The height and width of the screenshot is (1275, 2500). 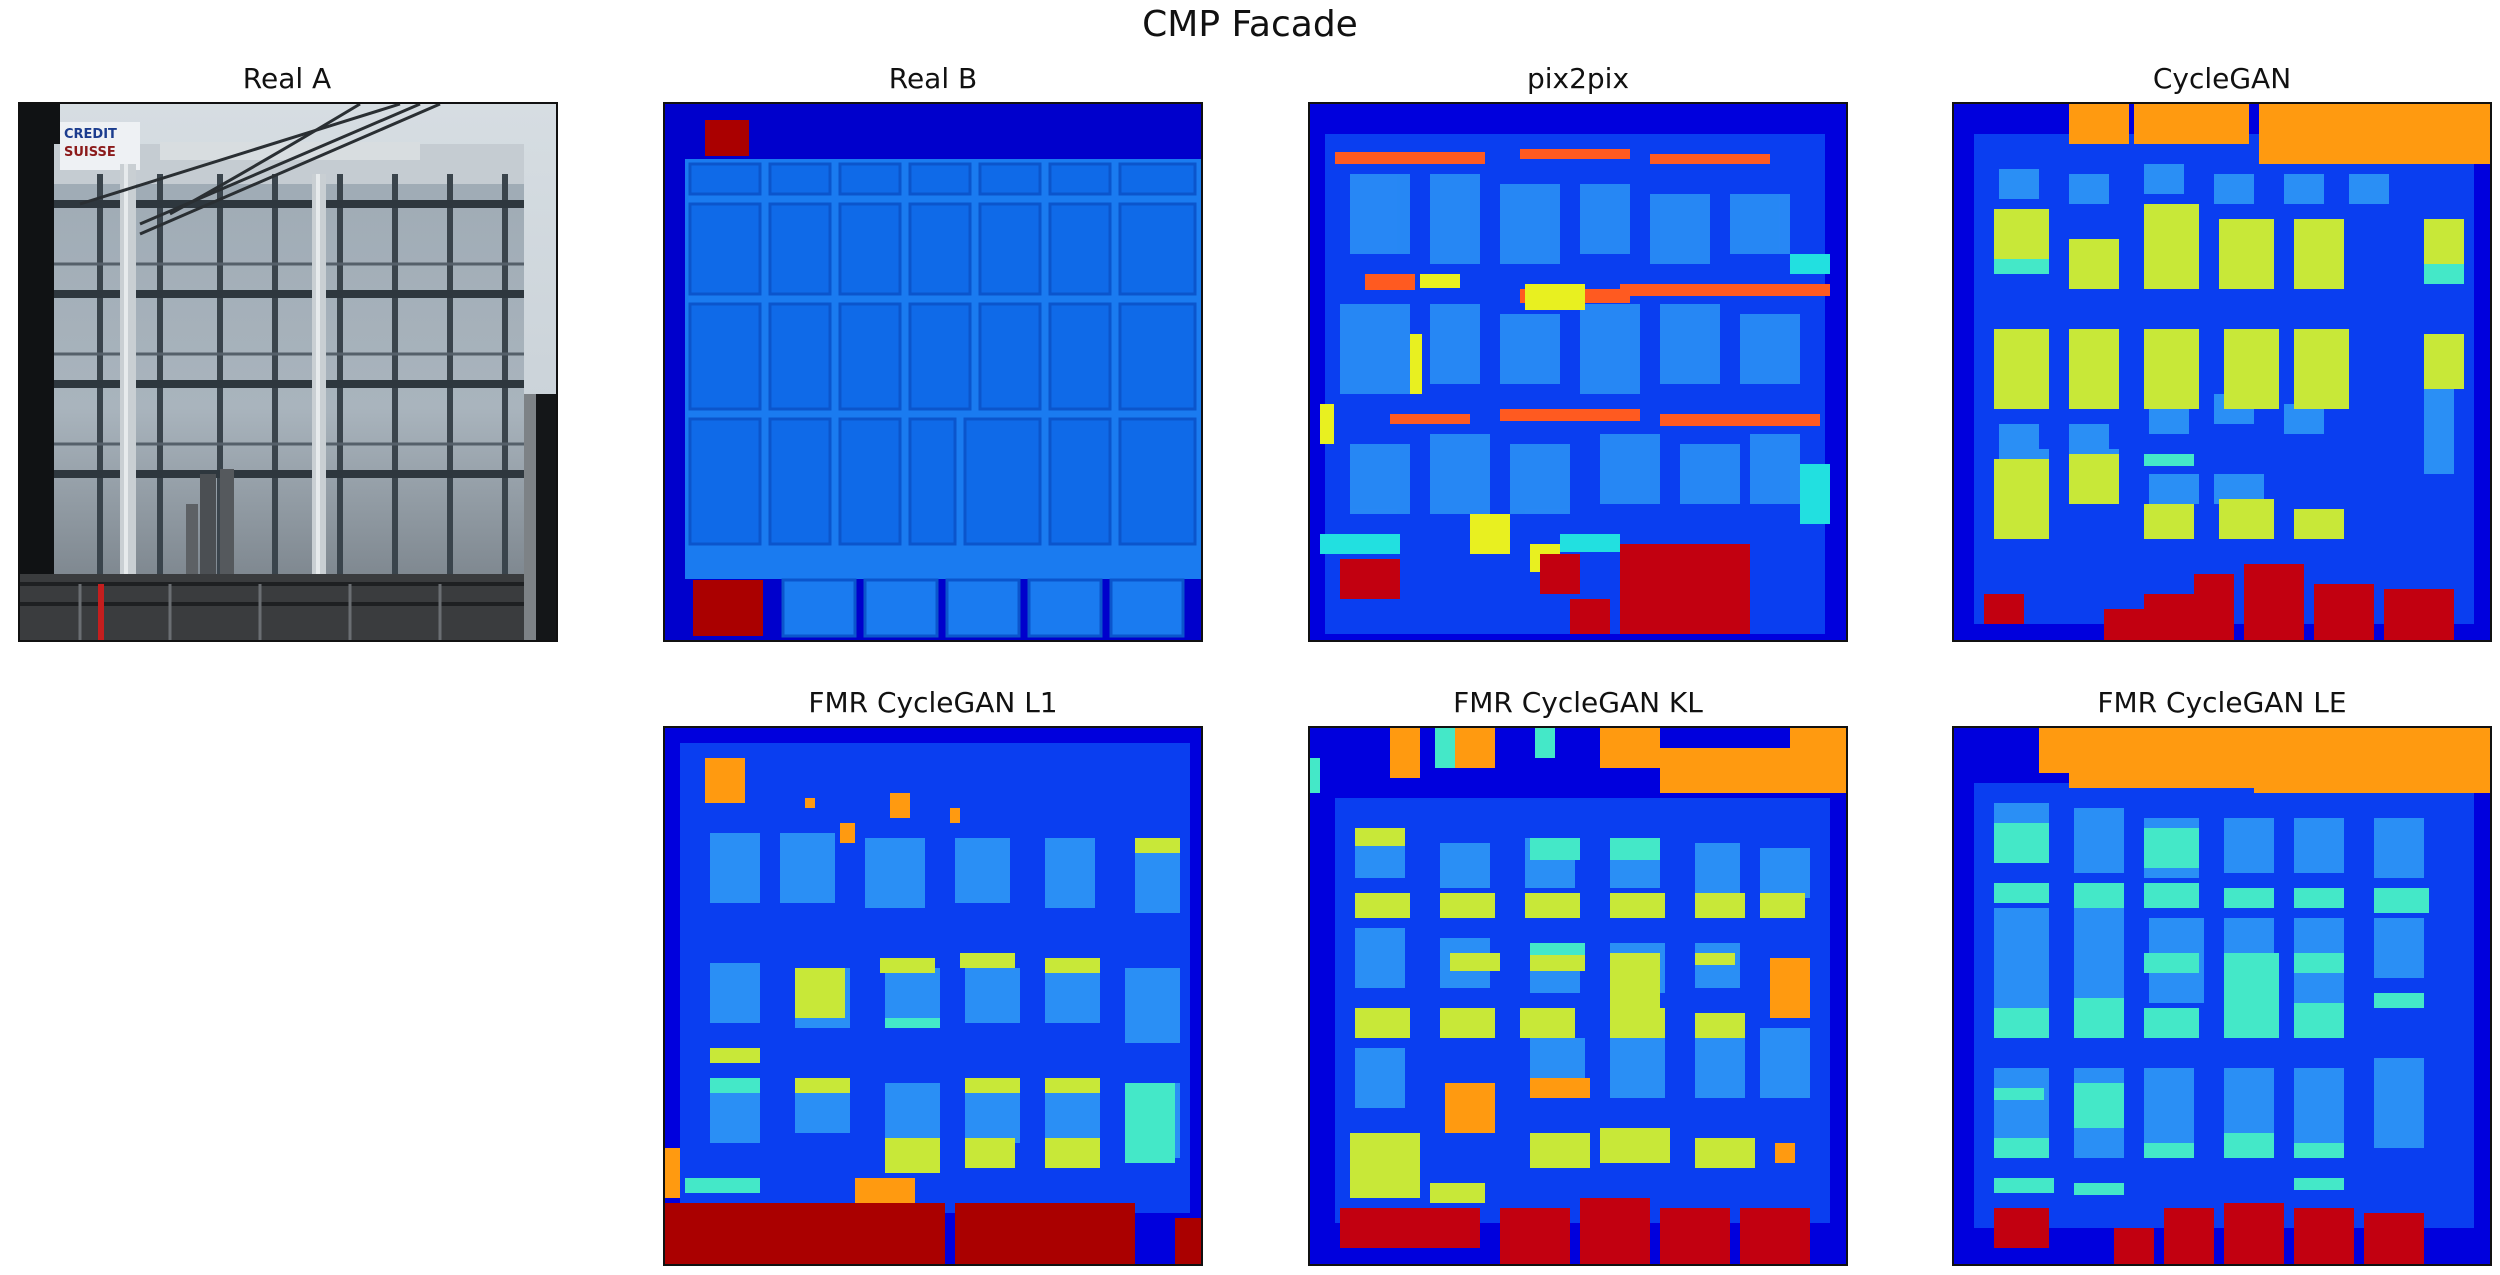 I want to click on image-cyclegan, so click(x=2222, y=372).